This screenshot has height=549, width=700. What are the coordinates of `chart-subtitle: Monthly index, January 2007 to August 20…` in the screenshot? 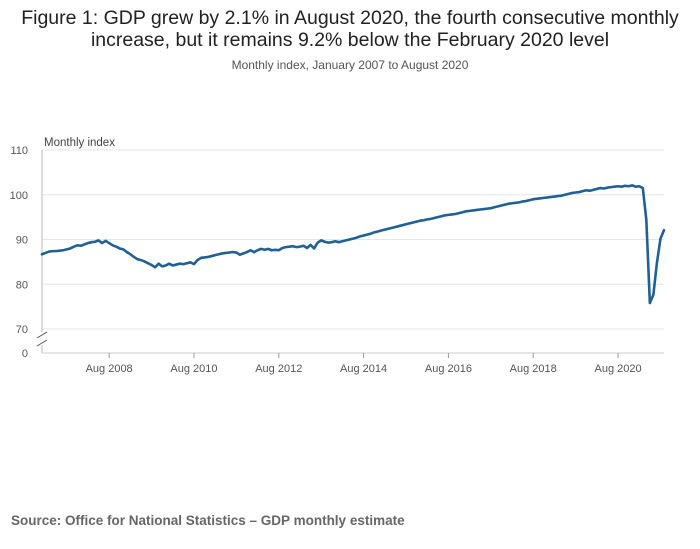 It's located at (350, 65).